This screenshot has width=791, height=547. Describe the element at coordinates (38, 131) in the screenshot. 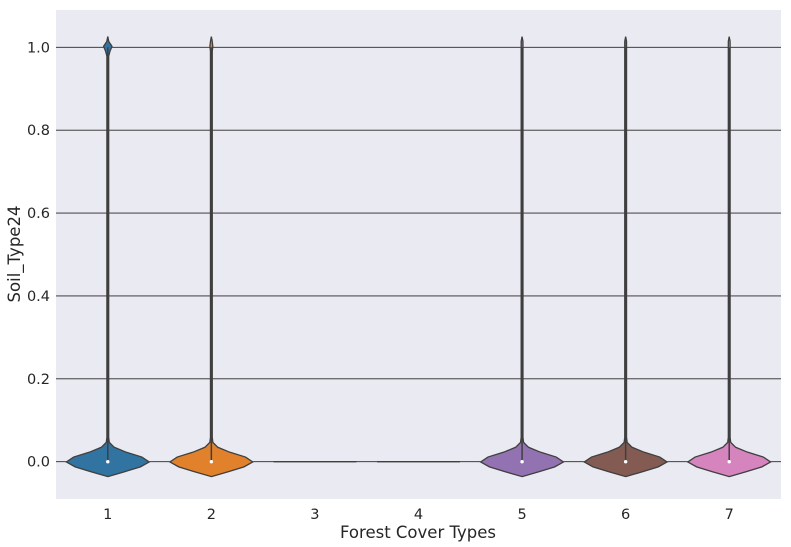

I see `y-tick-label: 0.8` at that location.